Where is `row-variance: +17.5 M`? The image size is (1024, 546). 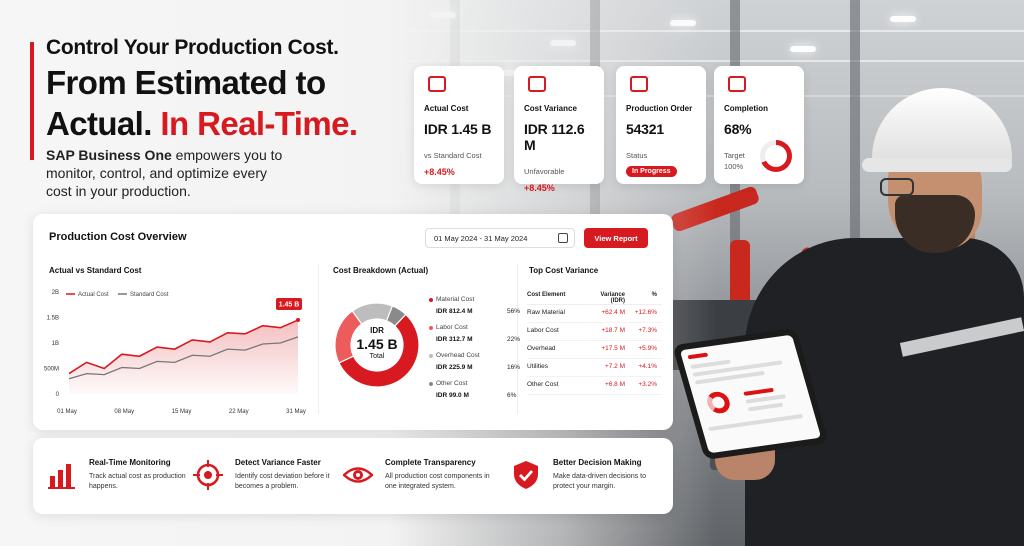 row-variance: +17.5 M is located at coordinates (613, 348).